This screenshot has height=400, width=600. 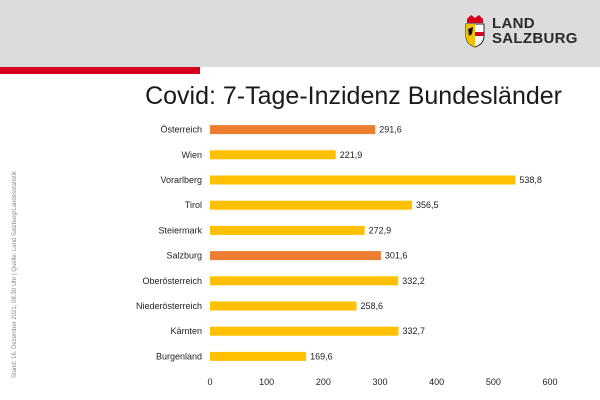 I want to click on data-label: 291,6, so click(x=390, y=130).